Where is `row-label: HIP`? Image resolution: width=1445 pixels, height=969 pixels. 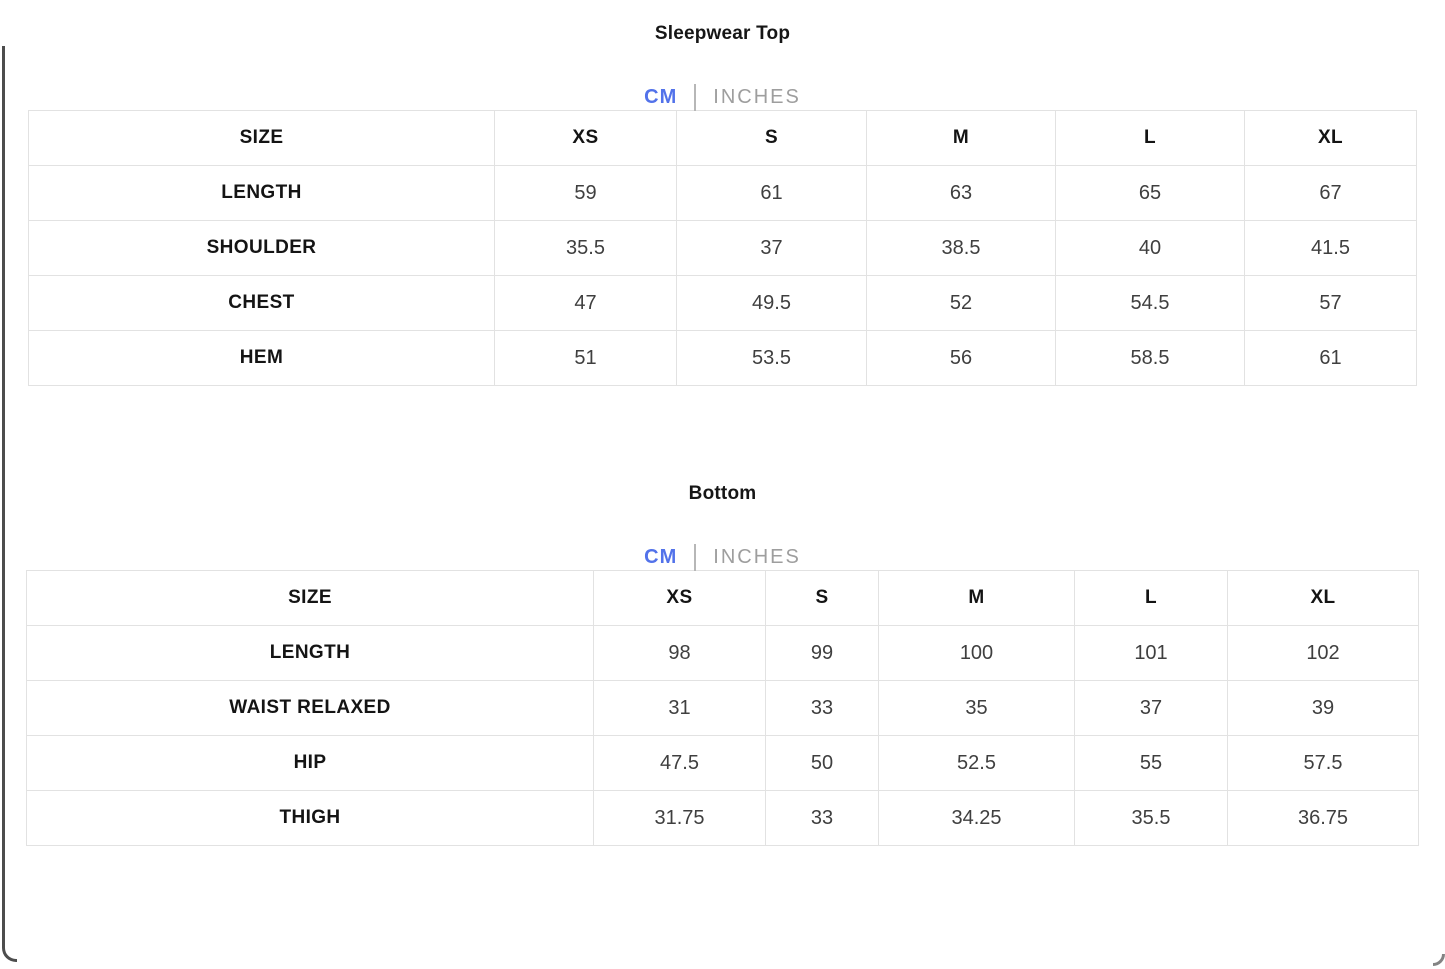
row-label: HIP is located at coordinates (310, 763).